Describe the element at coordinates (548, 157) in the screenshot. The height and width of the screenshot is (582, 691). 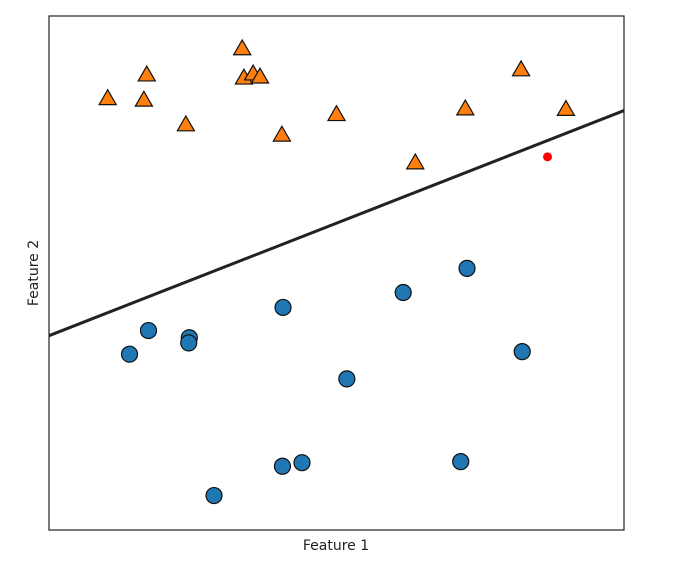
I see `query-point` at that location.